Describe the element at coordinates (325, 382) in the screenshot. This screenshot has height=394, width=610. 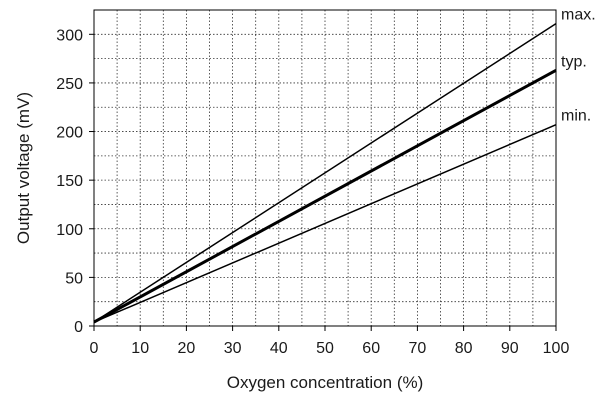
I see `x-axis-title: Oxygen concentration (%)` at that location.